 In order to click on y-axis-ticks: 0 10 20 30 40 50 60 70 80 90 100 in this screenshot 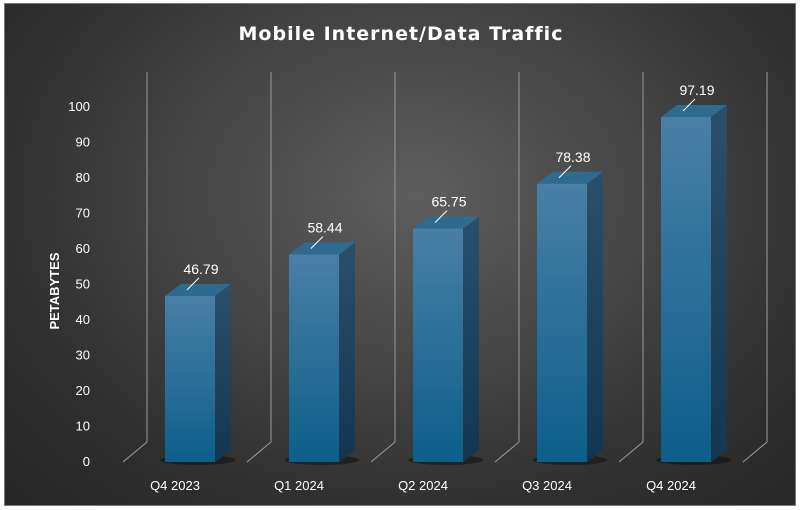, I will do `click(79, 284)`.